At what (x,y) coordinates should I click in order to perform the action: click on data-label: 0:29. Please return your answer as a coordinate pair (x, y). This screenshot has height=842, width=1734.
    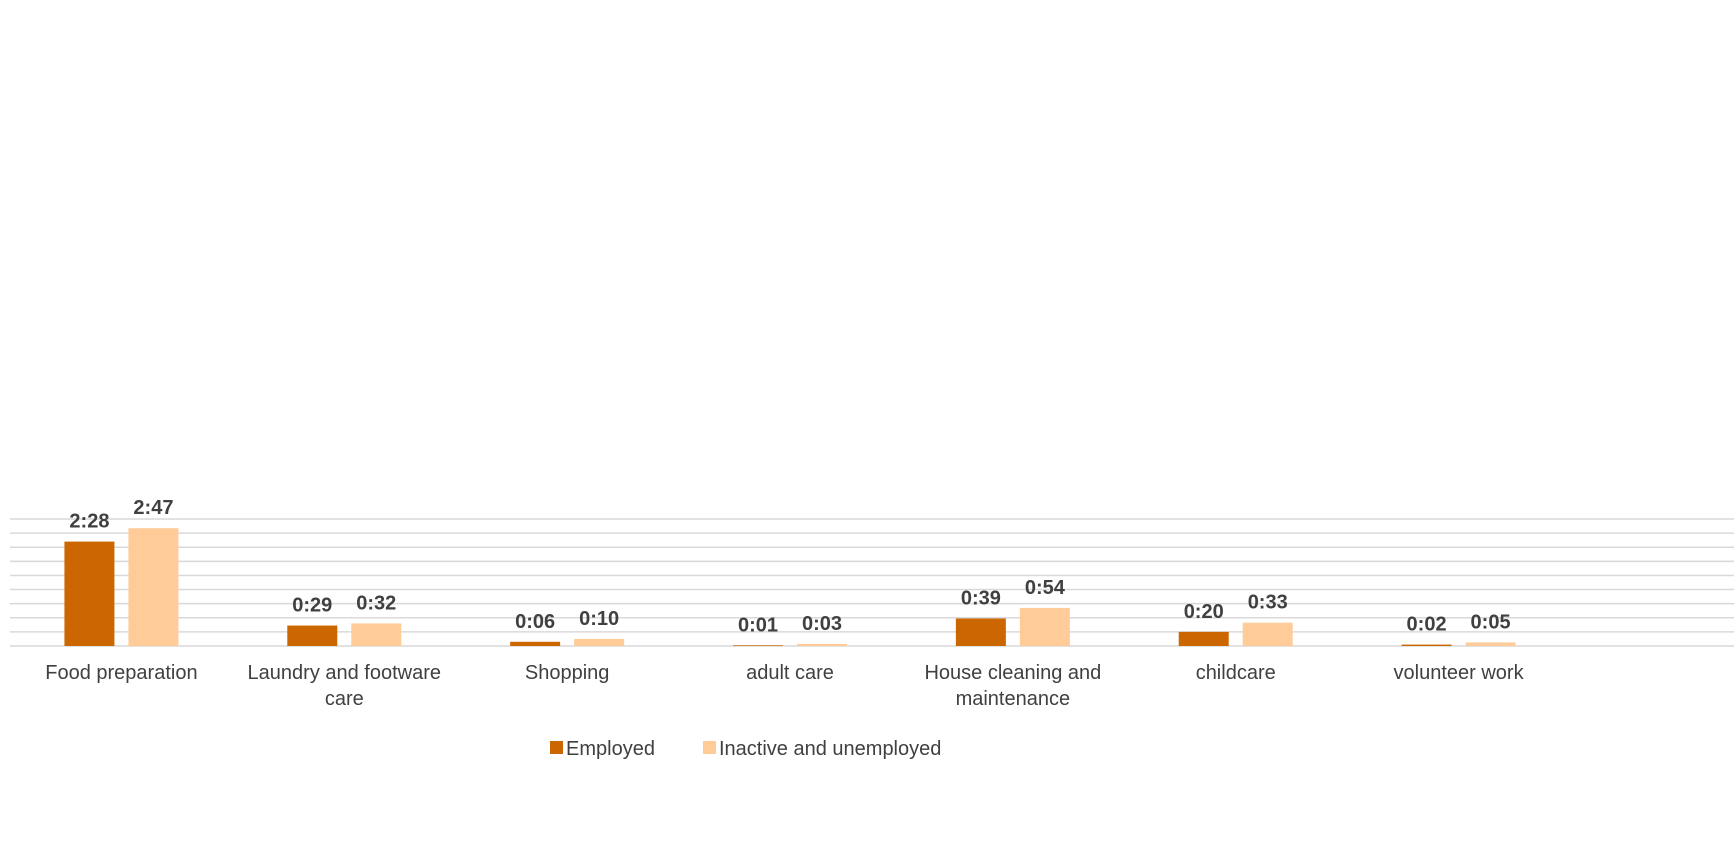
    Looking at the image, I should click on (312, 606).